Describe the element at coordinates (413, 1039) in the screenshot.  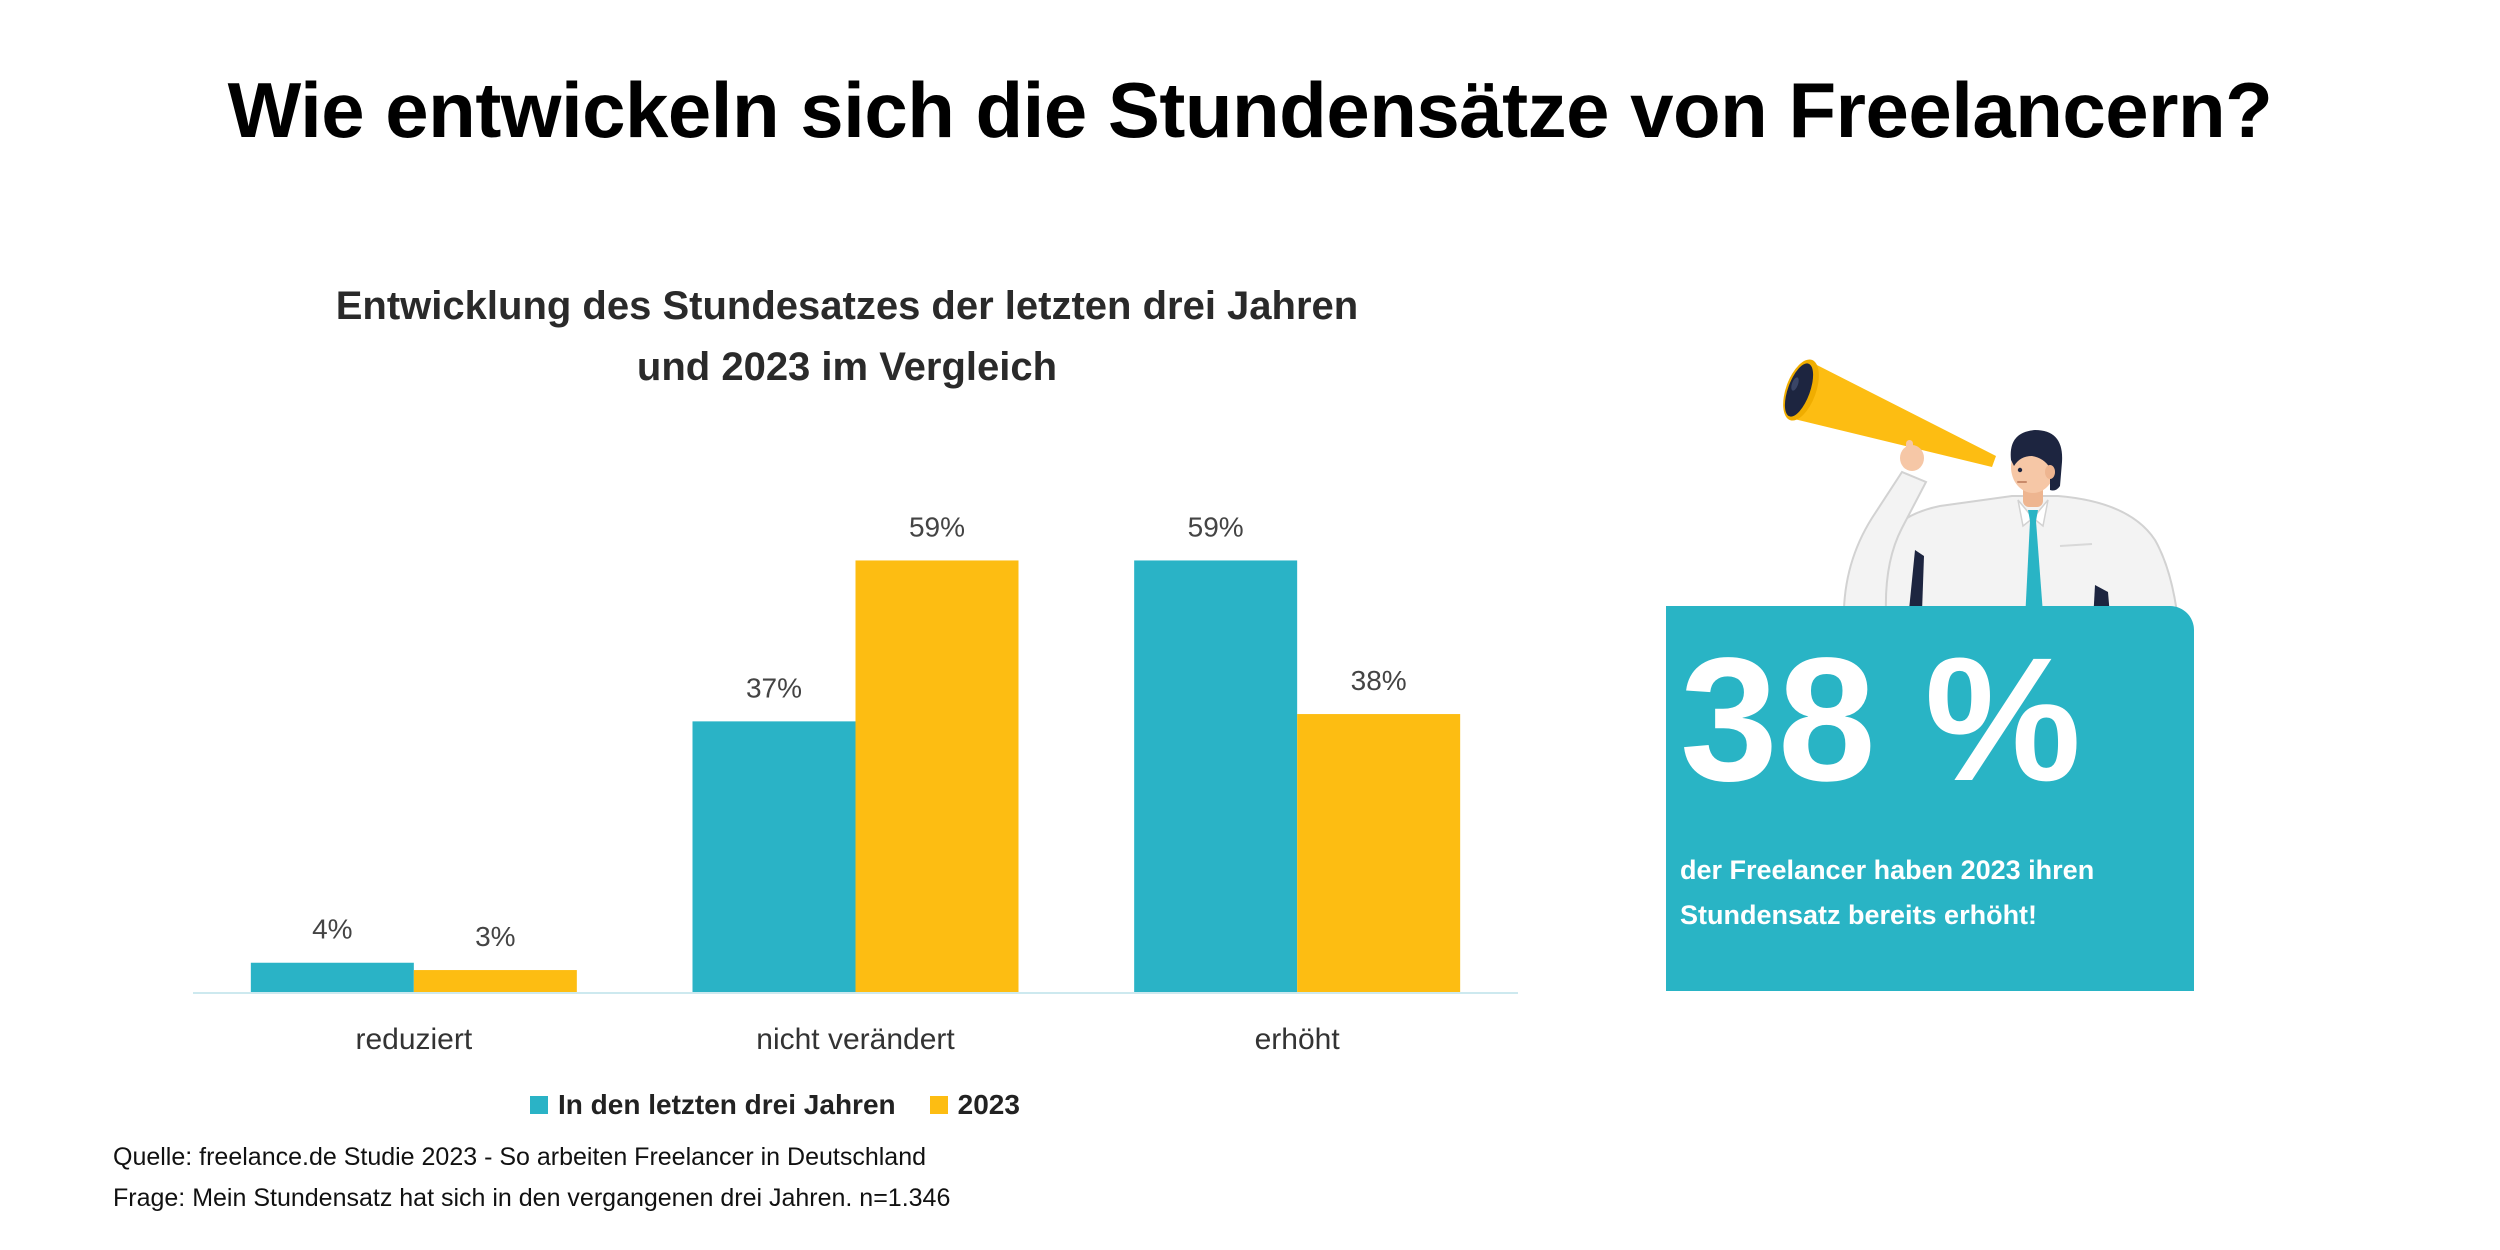
I see `category-label-0: reduziert` at that location.